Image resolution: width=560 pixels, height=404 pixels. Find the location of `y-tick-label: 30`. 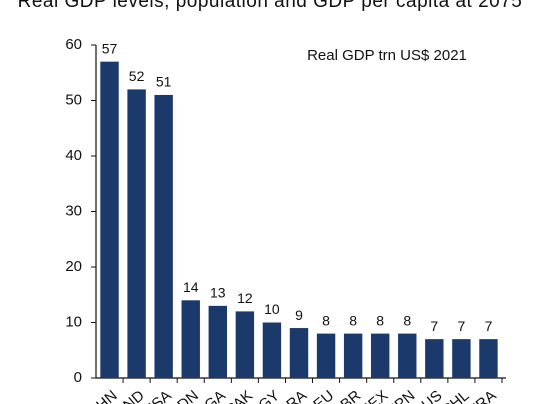

y-tick-label: 30 is located at coordinates (73, 210).